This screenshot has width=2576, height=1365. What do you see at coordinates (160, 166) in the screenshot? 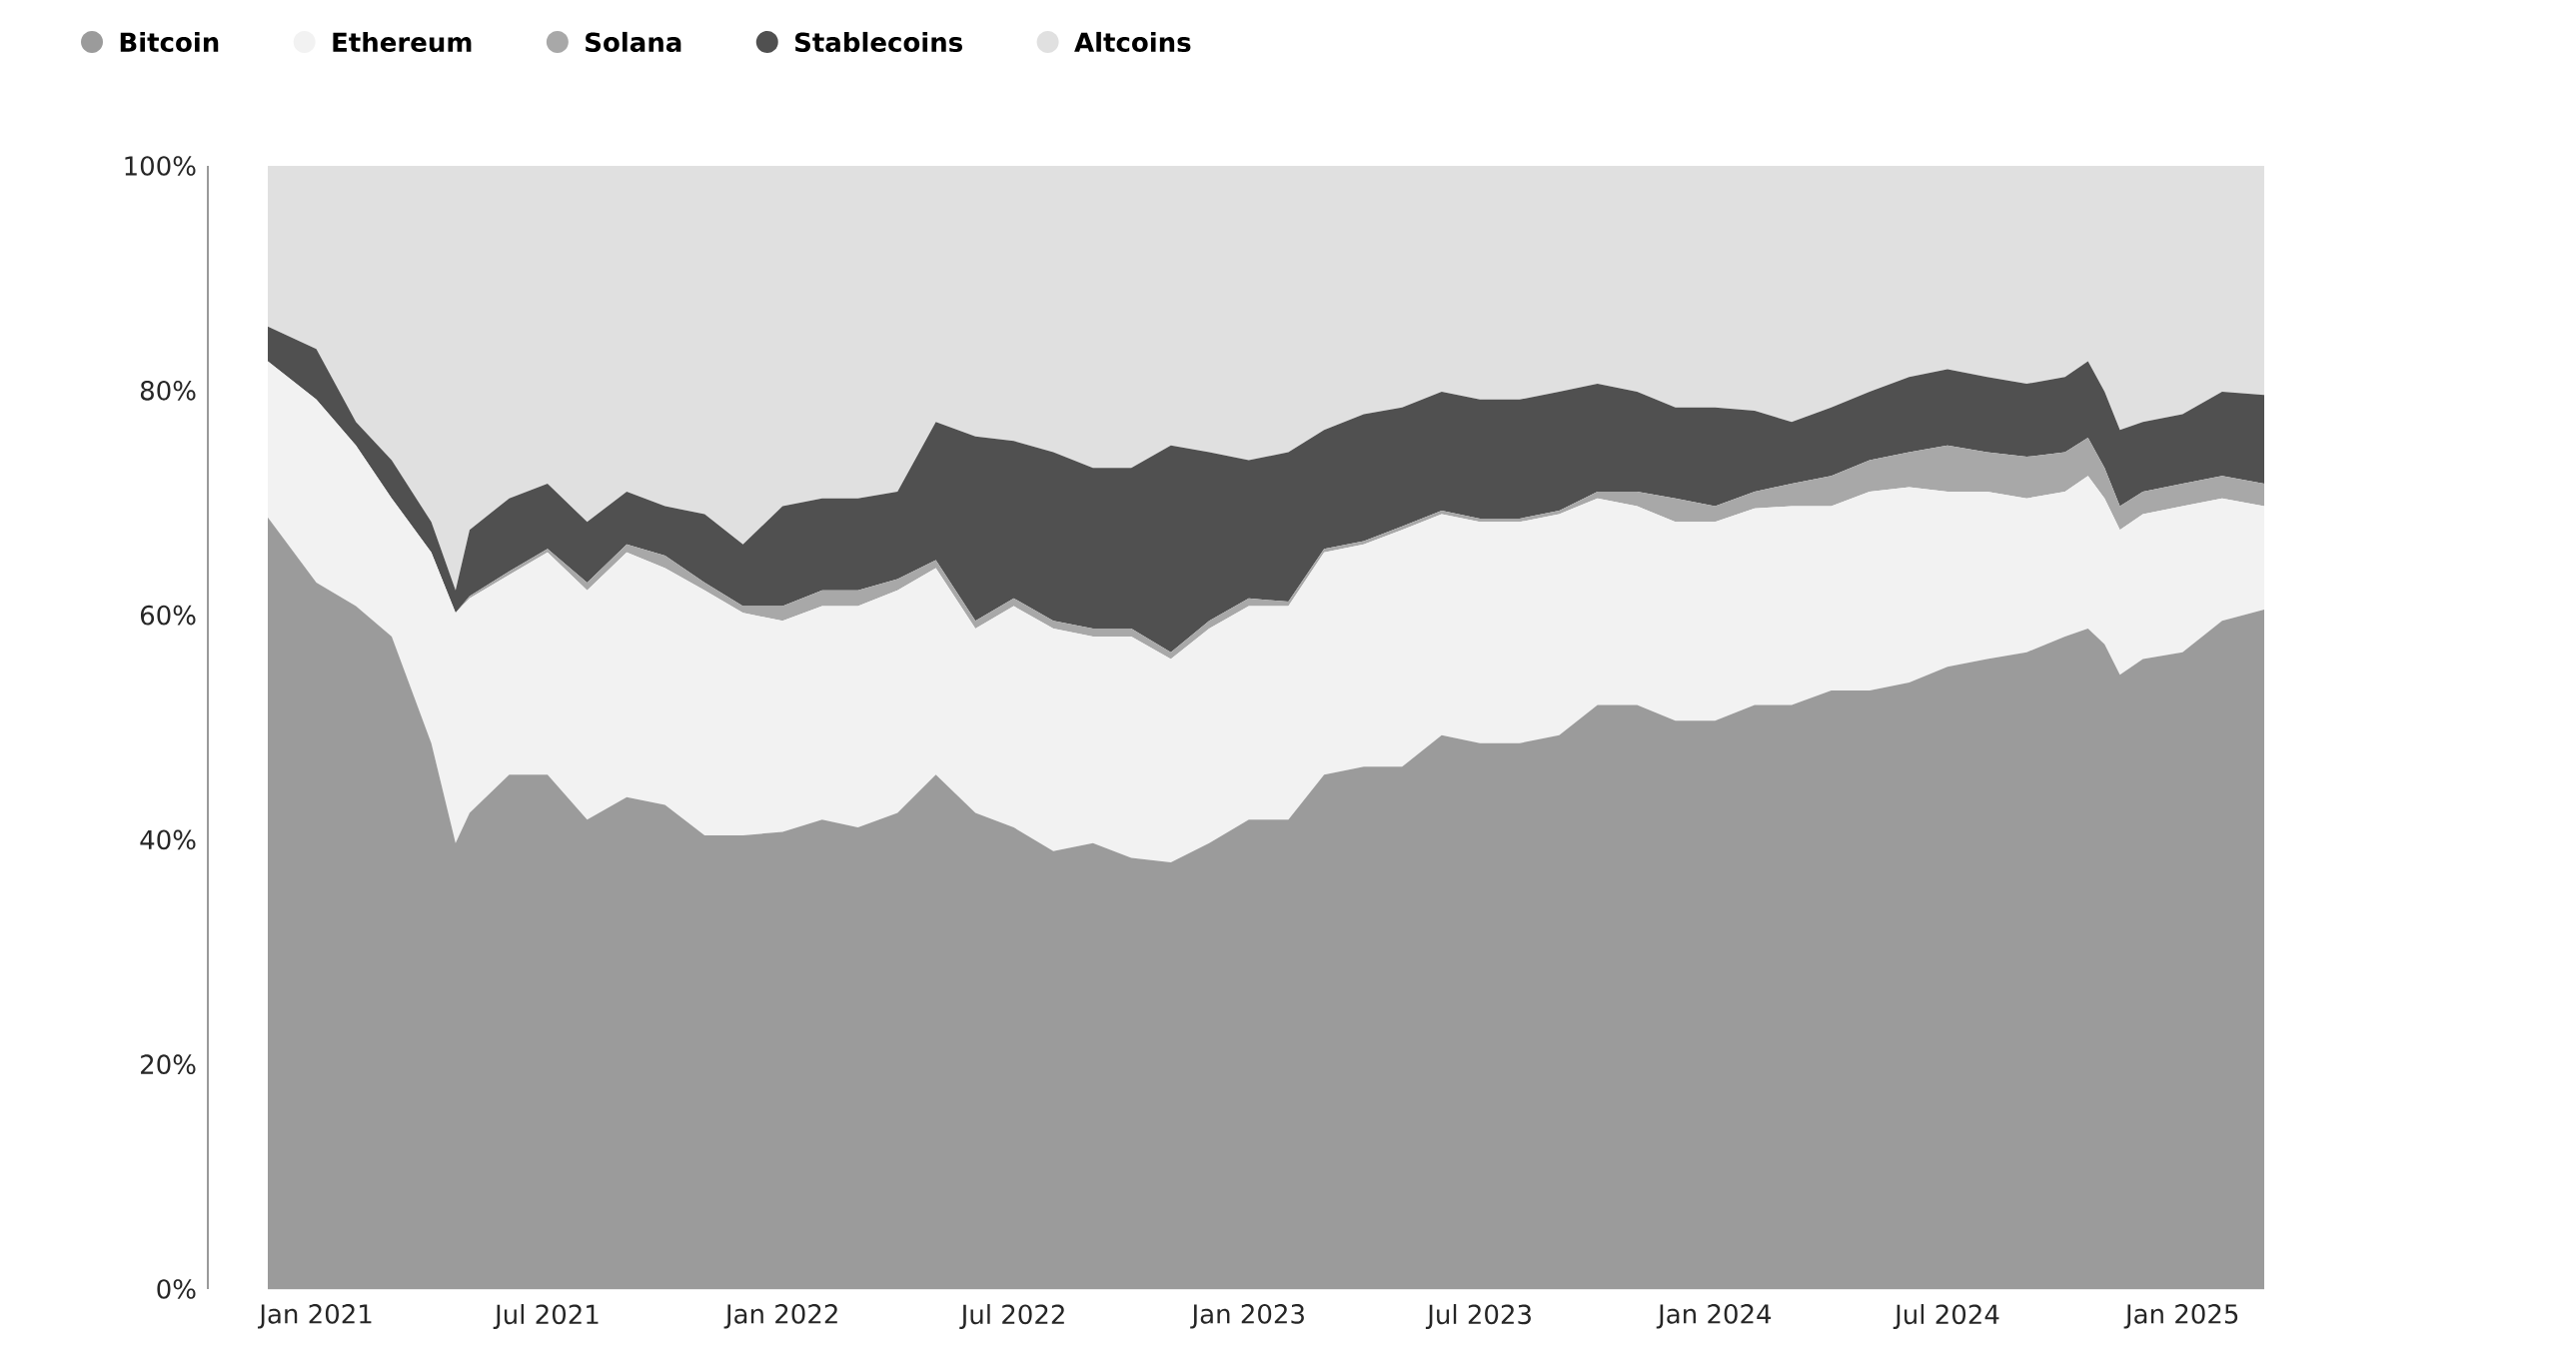
I see `y-tick-label: 100%` at bounding box center [160, 166].